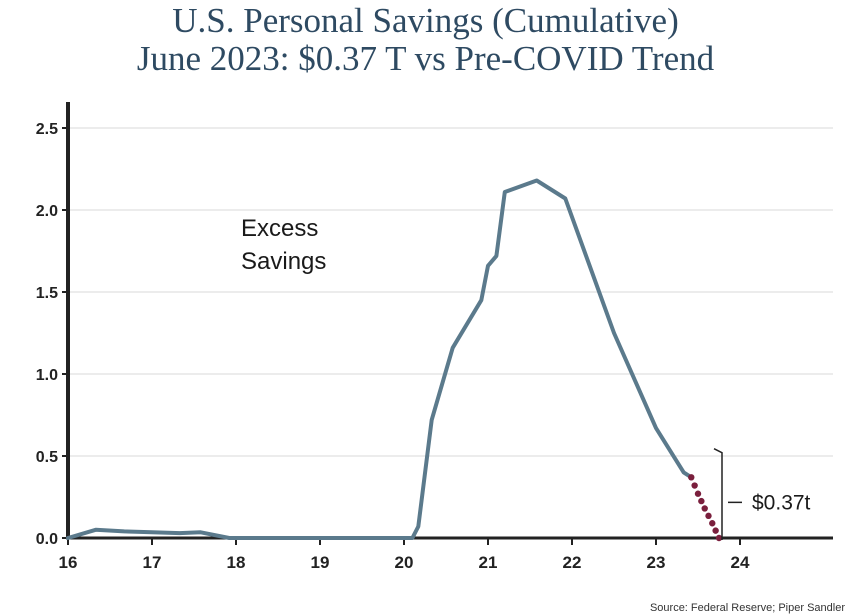 This screenshot has height=616, width=851. I want to click on y-tick-label: 2.5, so click(47, 129).